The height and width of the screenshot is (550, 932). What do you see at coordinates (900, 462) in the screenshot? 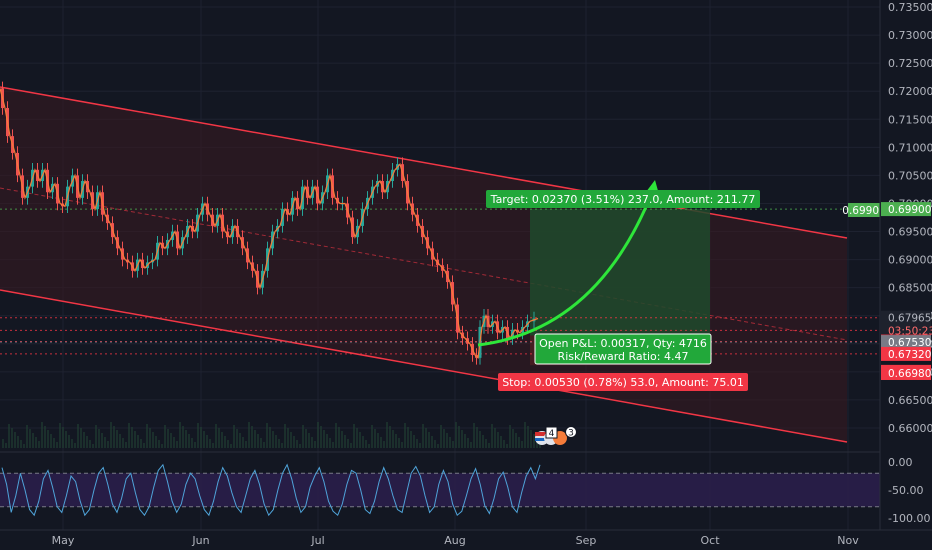
I see `oscillator-tick-label-0: 0.00` at bounding box center [900, 462].